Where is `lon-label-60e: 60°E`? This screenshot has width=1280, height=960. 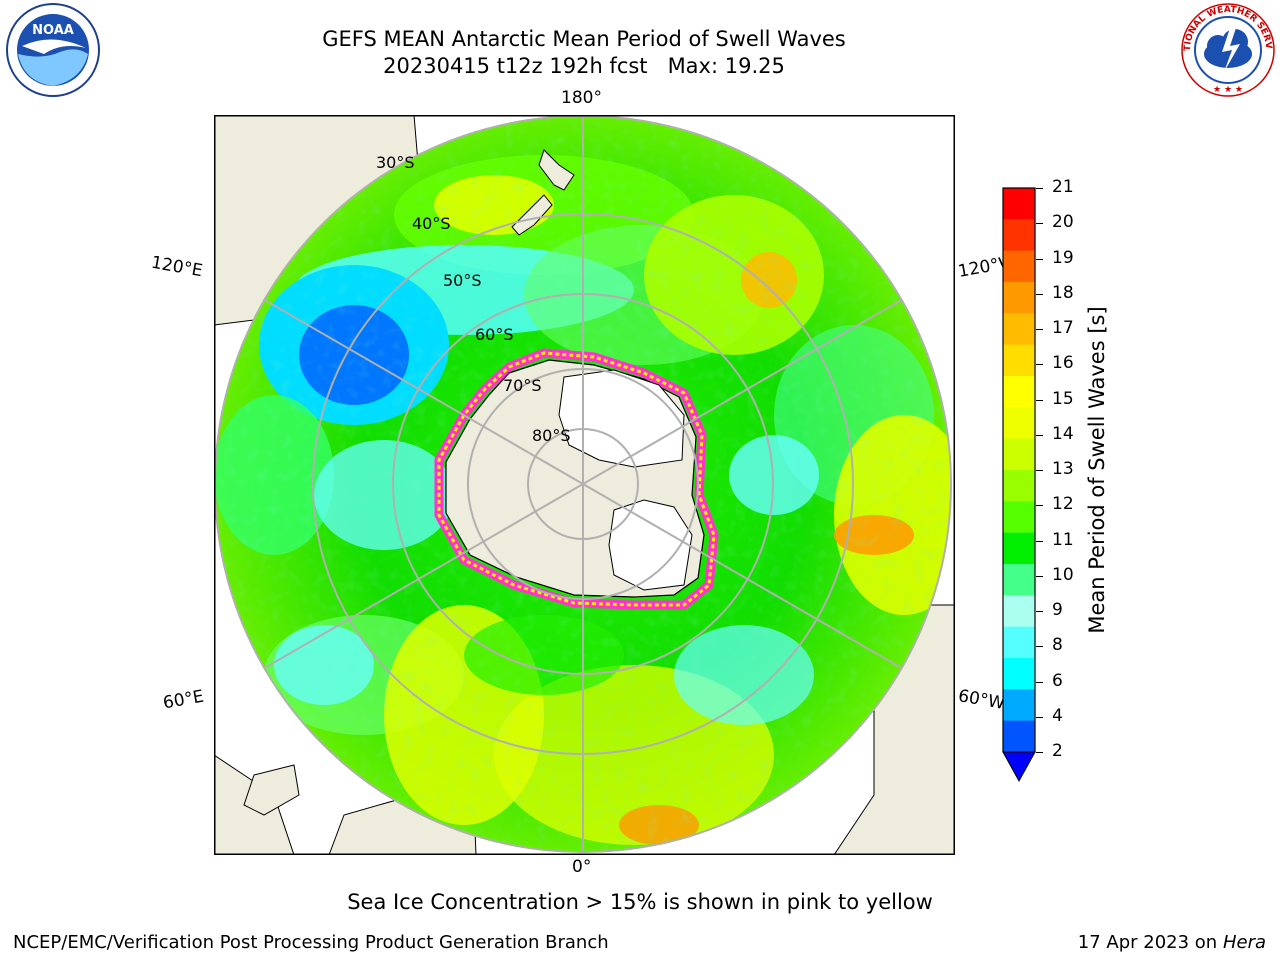
lon-label-60e: 60°E is located at coordinates (183, 700).